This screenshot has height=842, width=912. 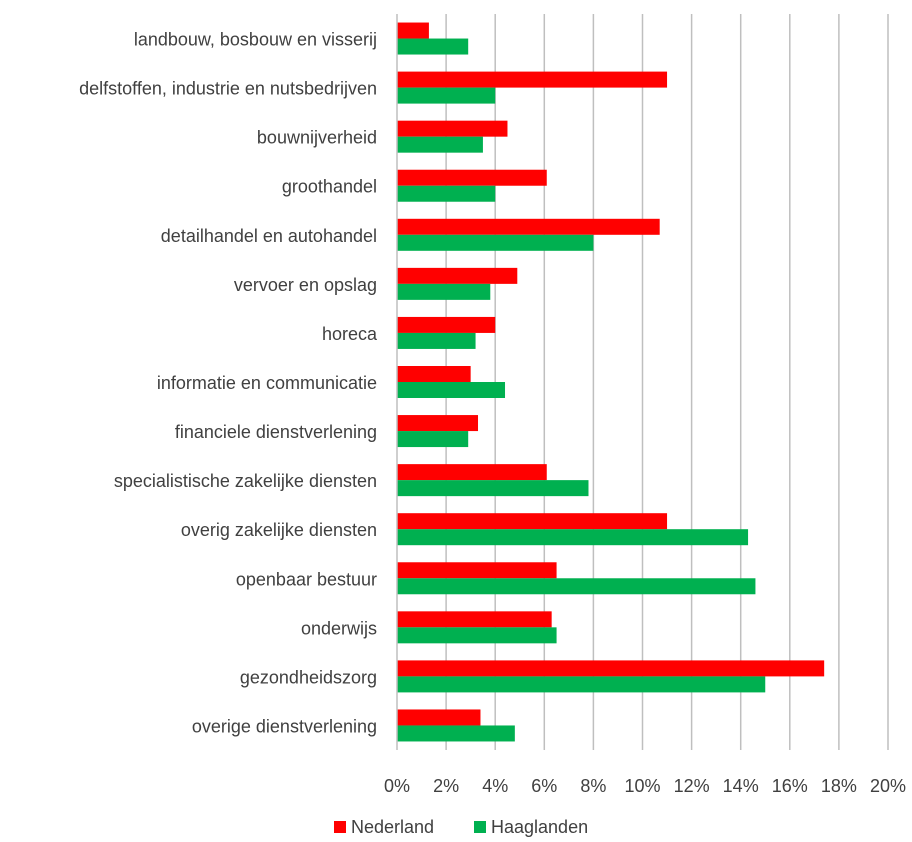 What do you see at coordinates (593, 786) in the screenshot?
I see `x-tick-label: 8%` at bounding box center [593, 786].